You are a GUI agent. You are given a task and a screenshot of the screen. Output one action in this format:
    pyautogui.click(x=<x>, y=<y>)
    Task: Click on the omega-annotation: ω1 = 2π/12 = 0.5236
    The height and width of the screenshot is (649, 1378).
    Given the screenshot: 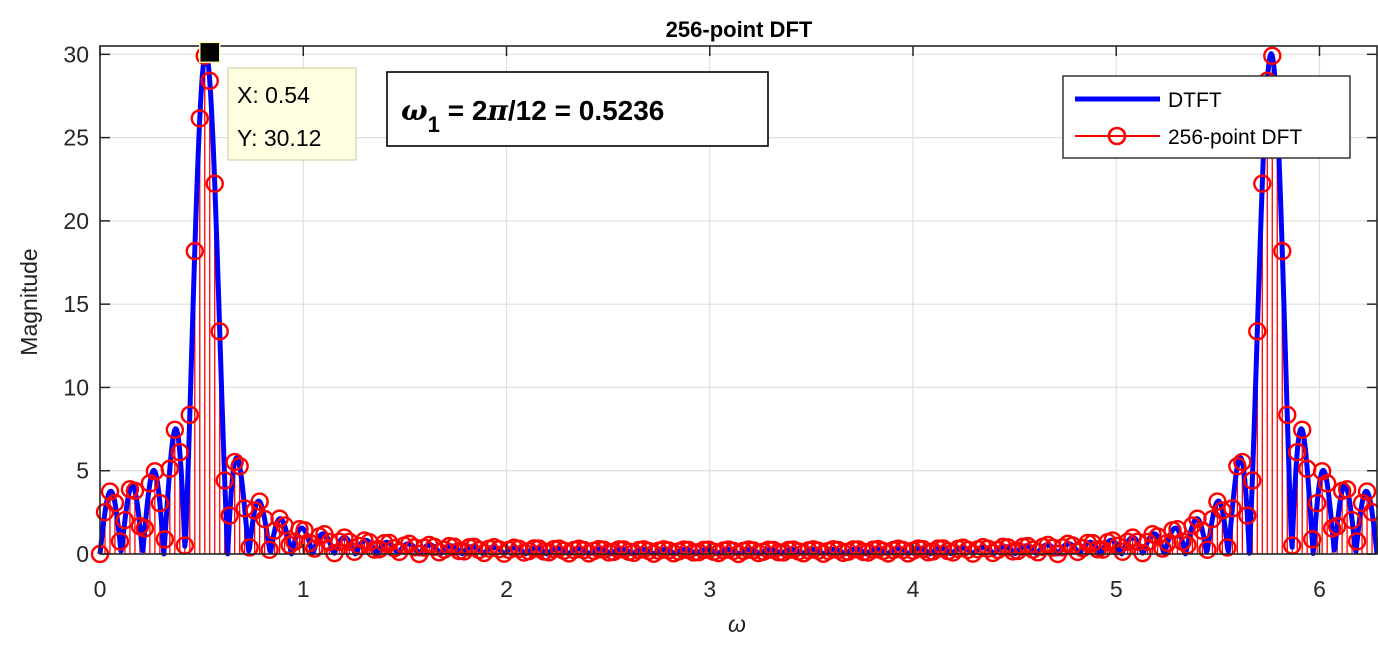 What is the action you would take?
    pyautogui.click(x=577, y=109)
    